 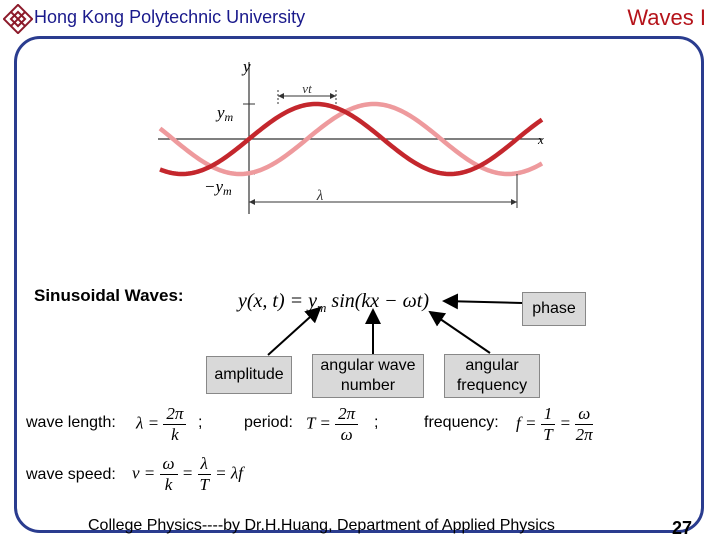 What do you see at coordinates (161, 424) in the screenshot?
I see `wavelength-formula: λ = 2π k` at bounding box center [161, 424].